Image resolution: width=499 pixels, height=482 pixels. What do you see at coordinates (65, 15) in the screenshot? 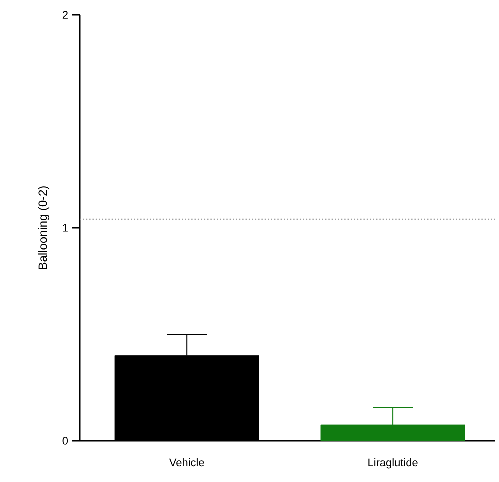
I see `y-tick-label: 2` at bounding box center [65, 15].